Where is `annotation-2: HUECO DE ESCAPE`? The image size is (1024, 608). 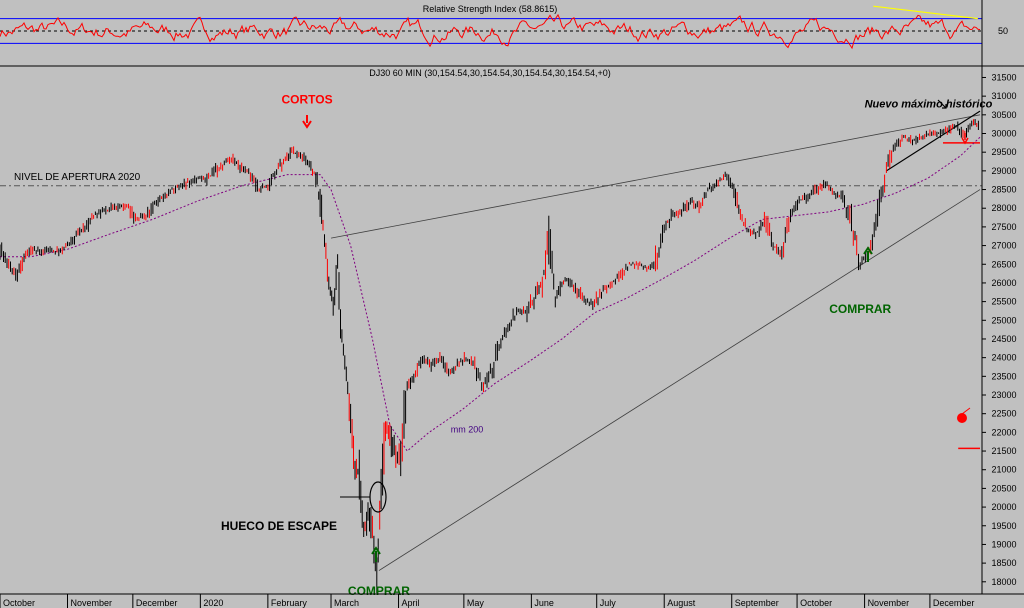 annotation-2: HUECO DE ESCAPE is located at coordinates (279, 526).